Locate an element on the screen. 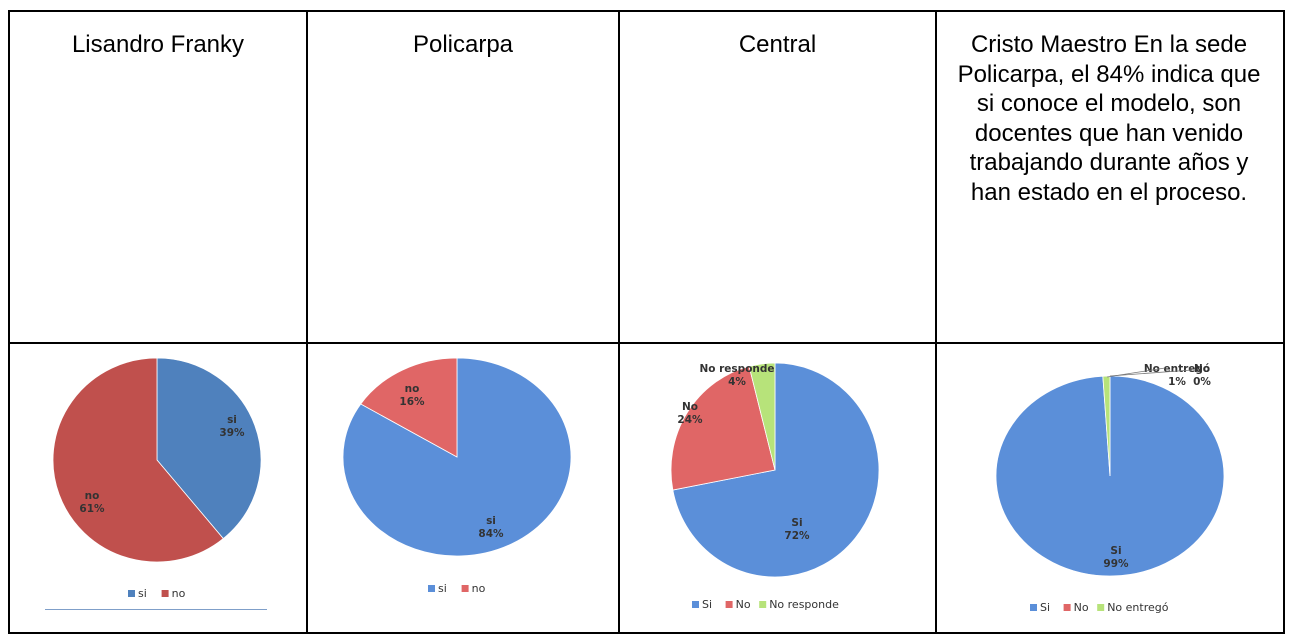 This screenshot has width=1294, height=635. header-central: Central is located at coordinates (777, 44).